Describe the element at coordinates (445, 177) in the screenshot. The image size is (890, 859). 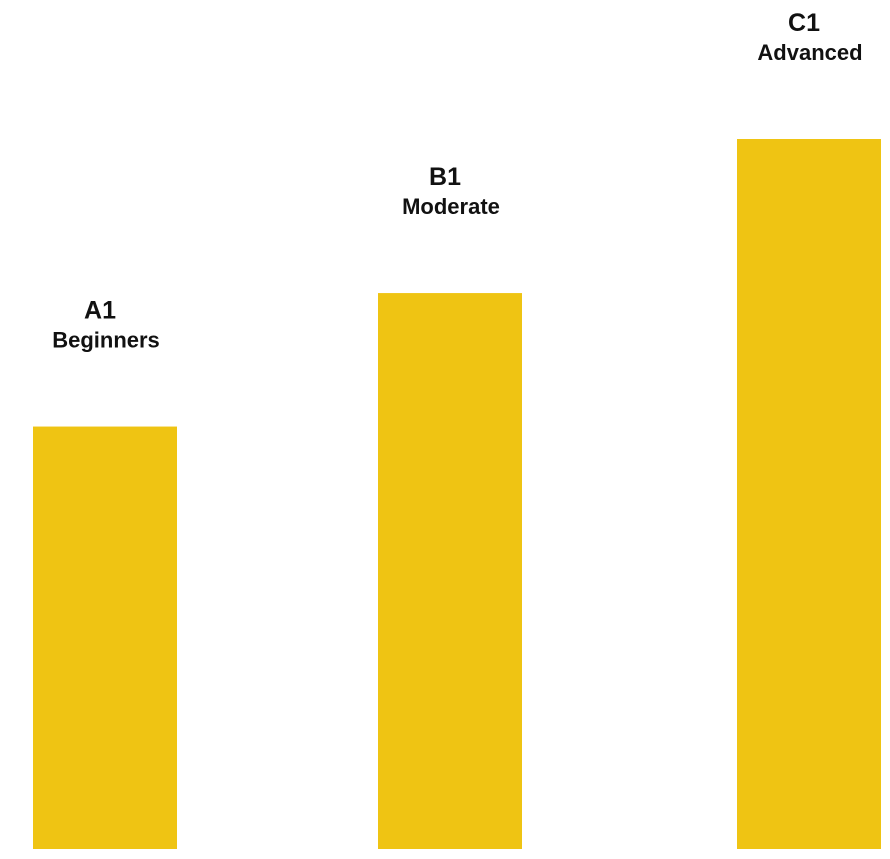
I see `bar-category-label: B1` at that location.